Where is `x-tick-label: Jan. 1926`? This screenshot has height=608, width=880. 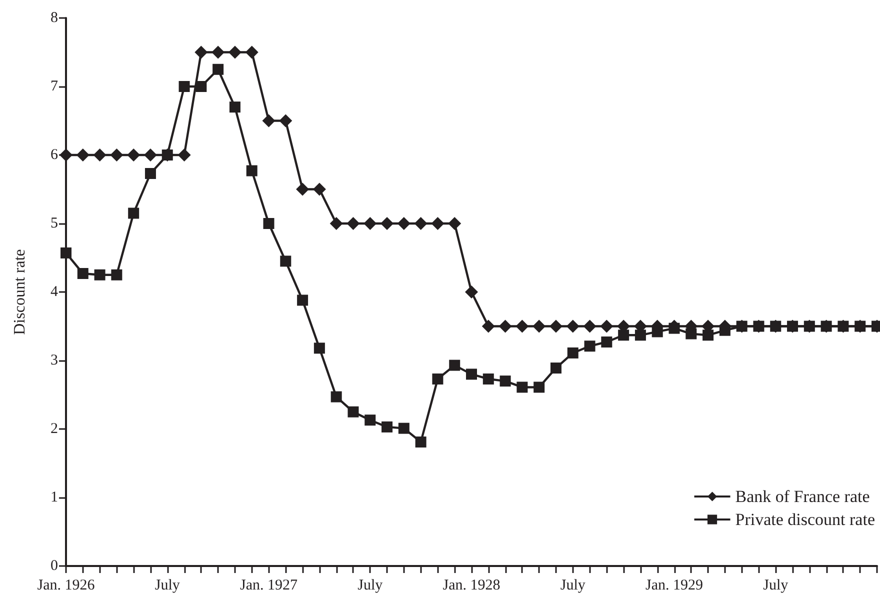 x-tick-label: Jan. 1926 is located at coordinates (66, 586).